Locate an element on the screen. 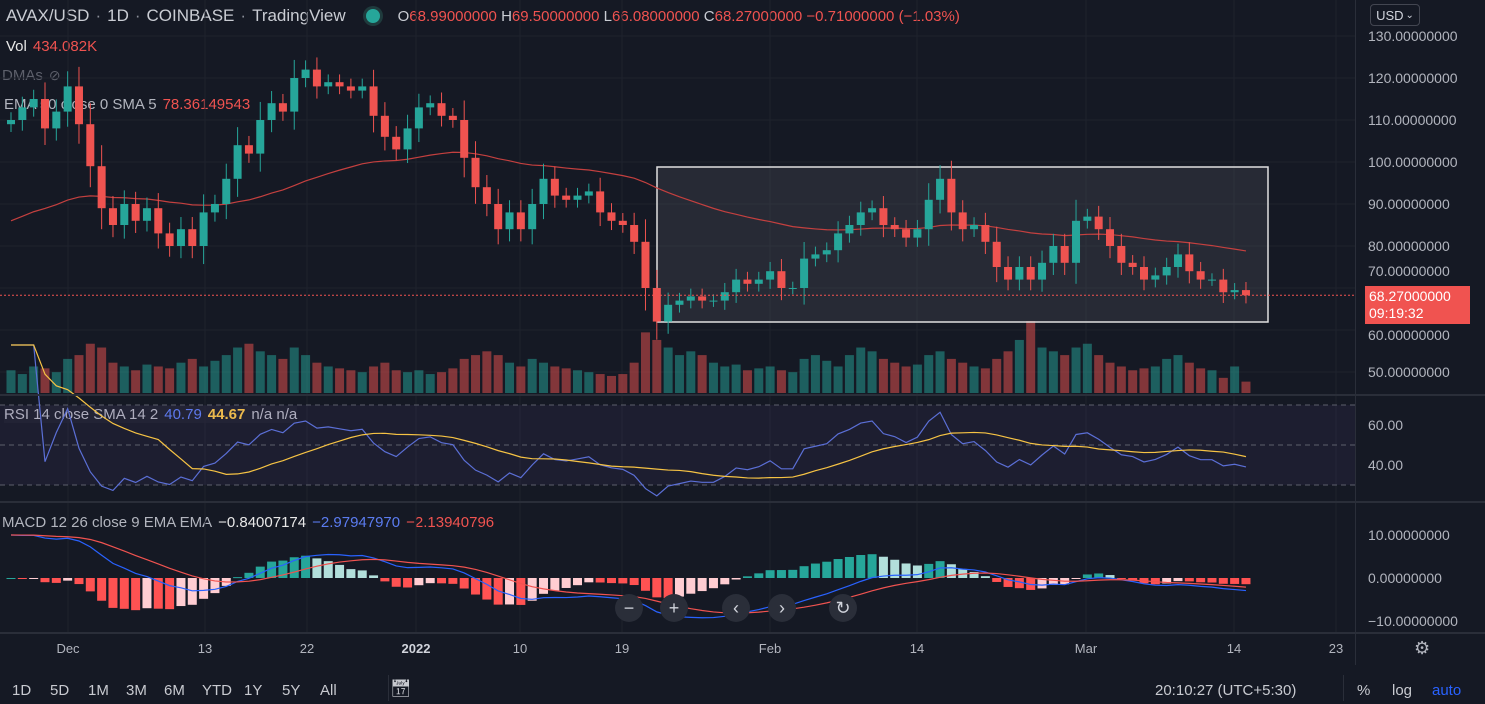 The height and width of the screenshot is (704, 1485). time-axis-label: 13 is located at coordinates (205, 648).